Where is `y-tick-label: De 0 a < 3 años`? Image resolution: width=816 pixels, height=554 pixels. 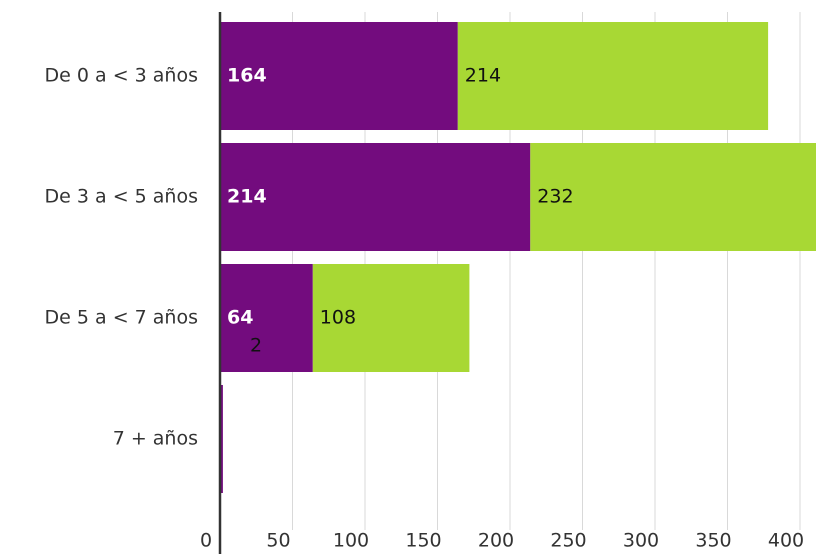
y-tick-label: De 0 a < 3 años is located at coordinates (121, 76).